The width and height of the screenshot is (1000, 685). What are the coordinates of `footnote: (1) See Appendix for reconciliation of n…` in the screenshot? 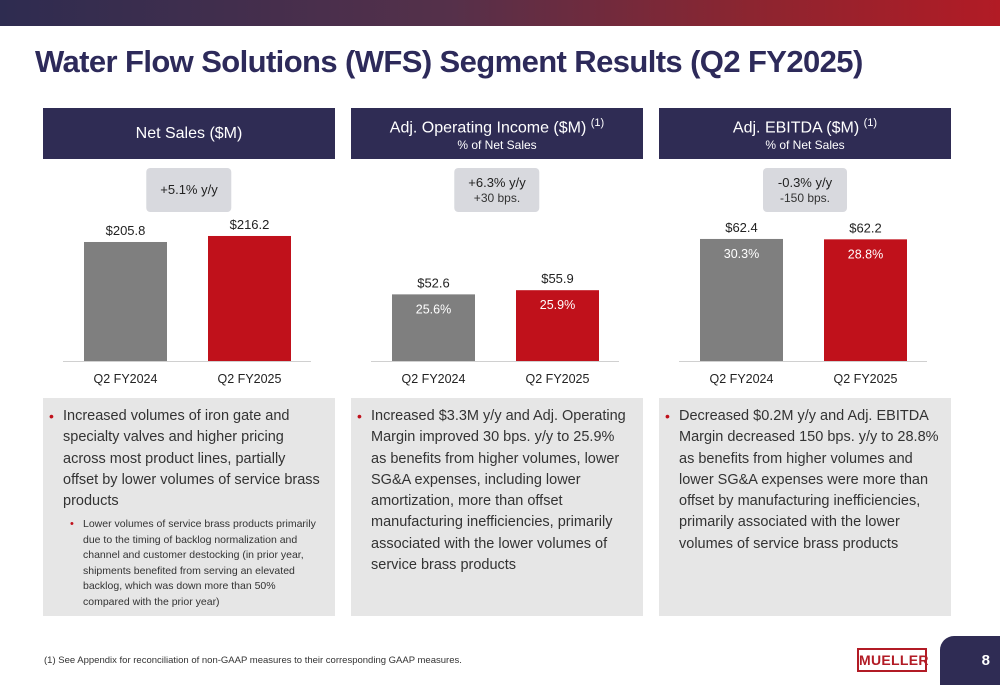 It's located at (253, 660).